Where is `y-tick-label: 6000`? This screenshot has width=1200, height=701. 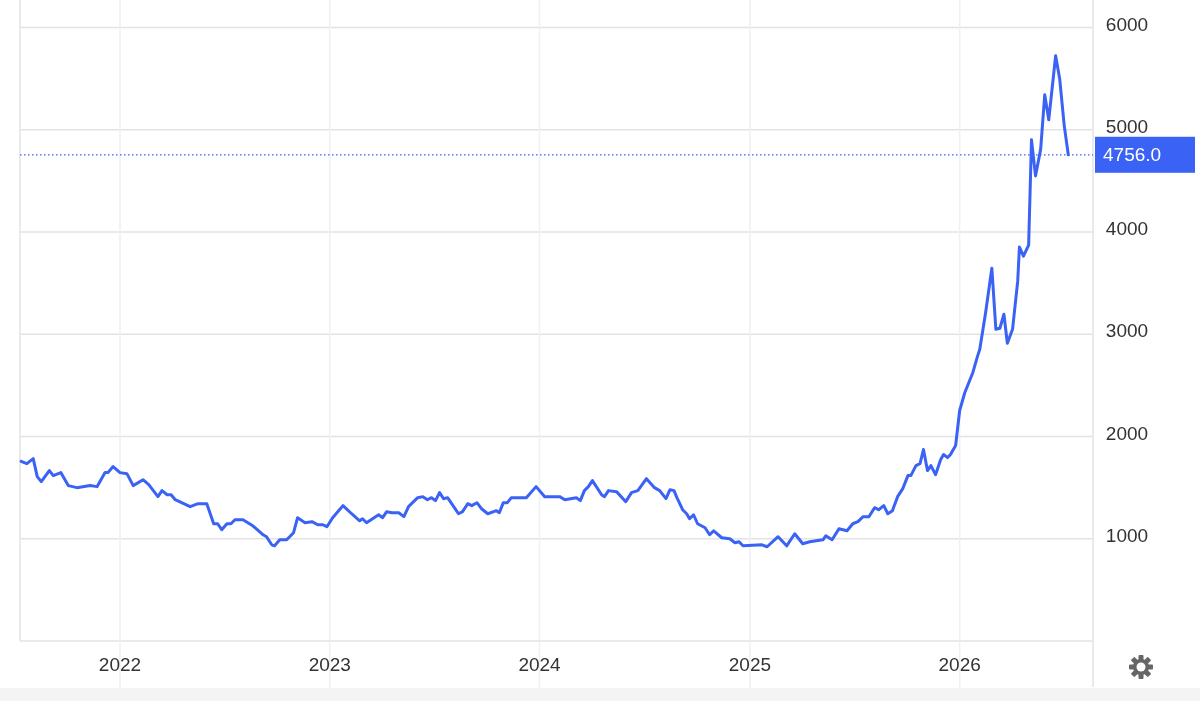
y-tick-label: 6000 is located at coordinates (1127, 24).